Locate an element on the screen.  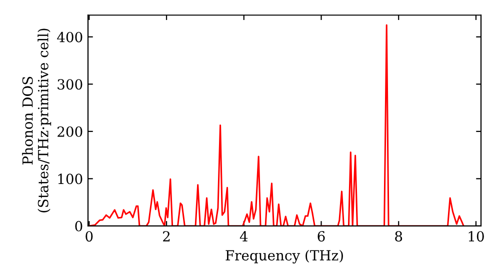
y-tick-label: 200 is located at coordinates (70, 131).